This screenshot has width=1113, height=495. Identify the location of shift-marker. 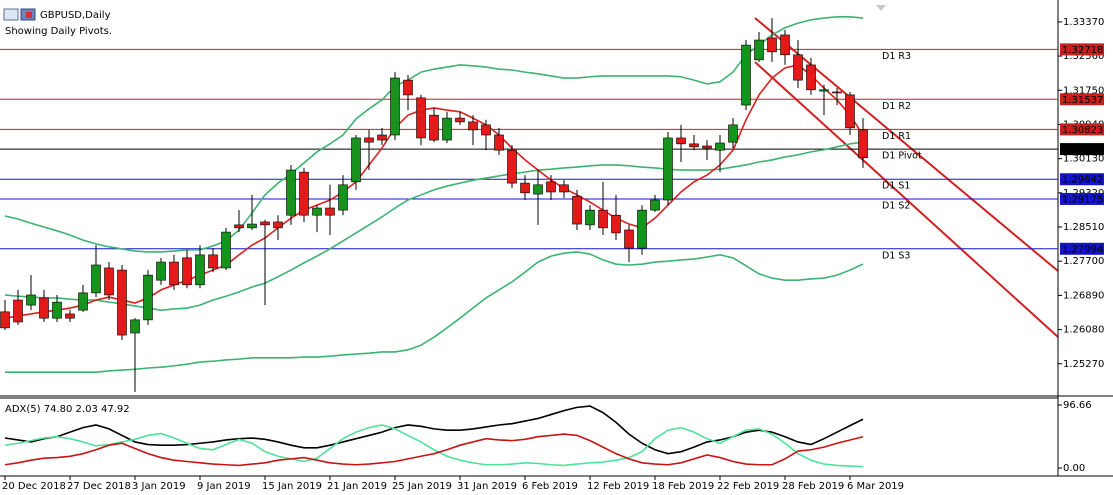
(881, 8).